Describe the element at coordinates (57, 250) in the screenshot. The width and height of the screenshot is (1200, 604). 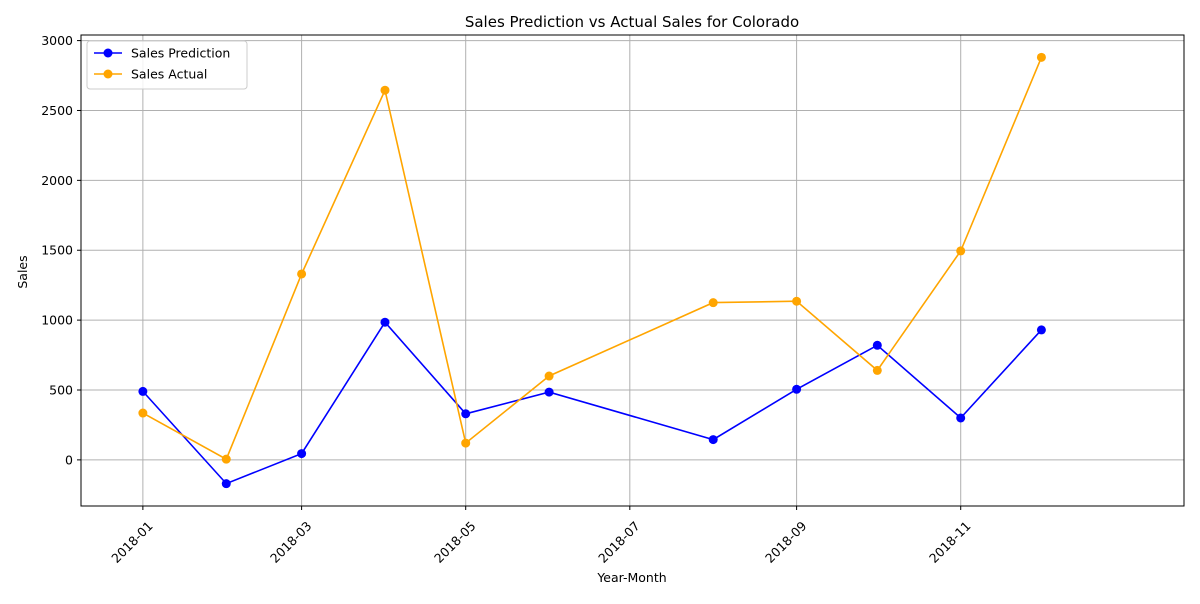
I see `y-tick-label: 1500` at that location.